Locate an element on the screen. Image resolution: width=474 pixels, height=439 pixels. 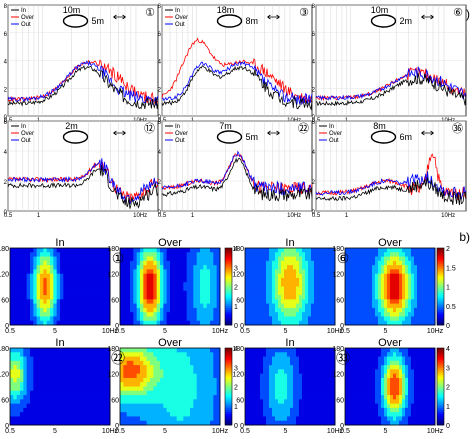
y-tick-label: 0 is located at coordinates (117, 426).